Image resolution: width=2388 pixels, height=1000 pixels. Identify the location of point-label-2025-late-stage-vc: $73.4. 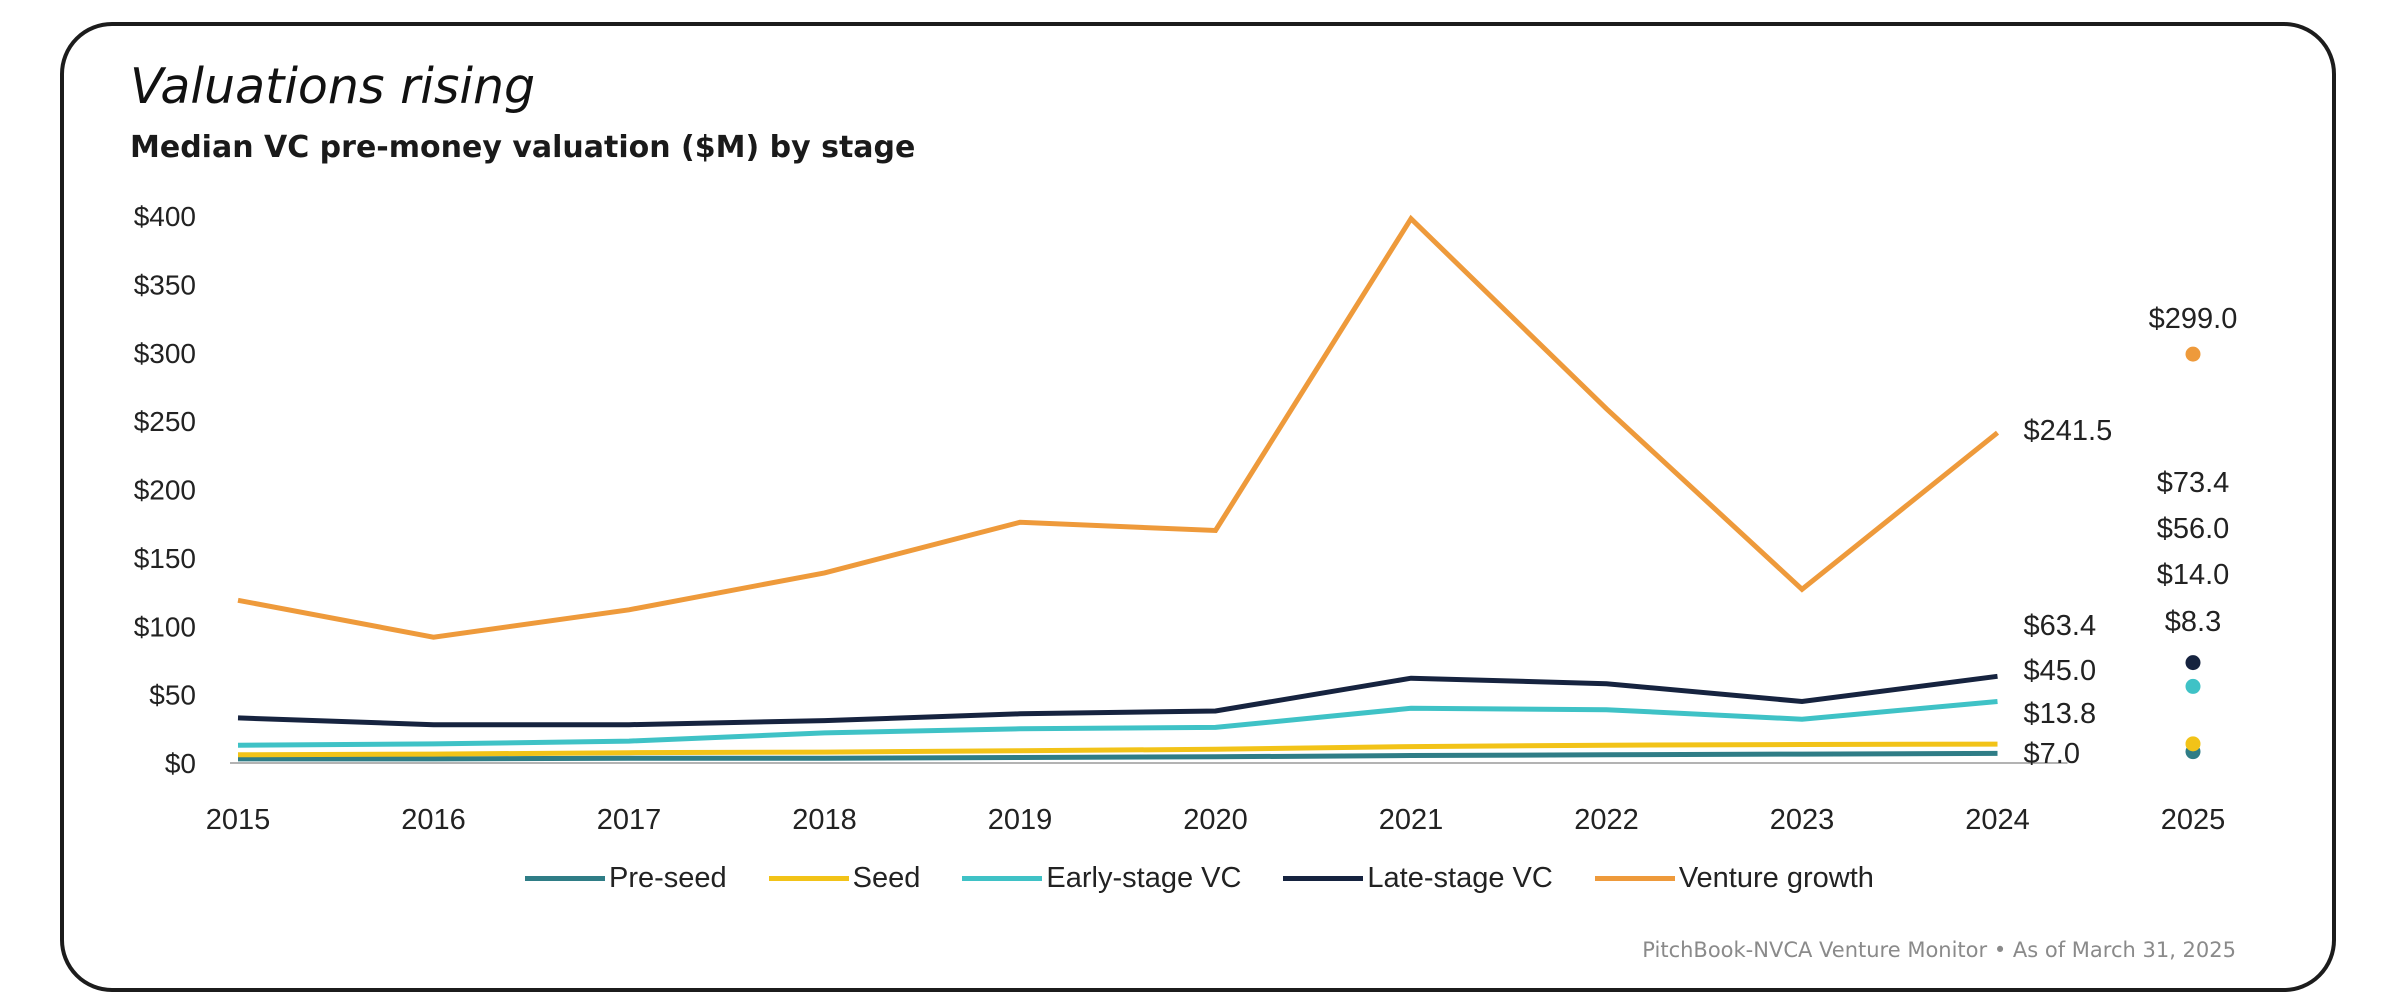
(2193, 483).